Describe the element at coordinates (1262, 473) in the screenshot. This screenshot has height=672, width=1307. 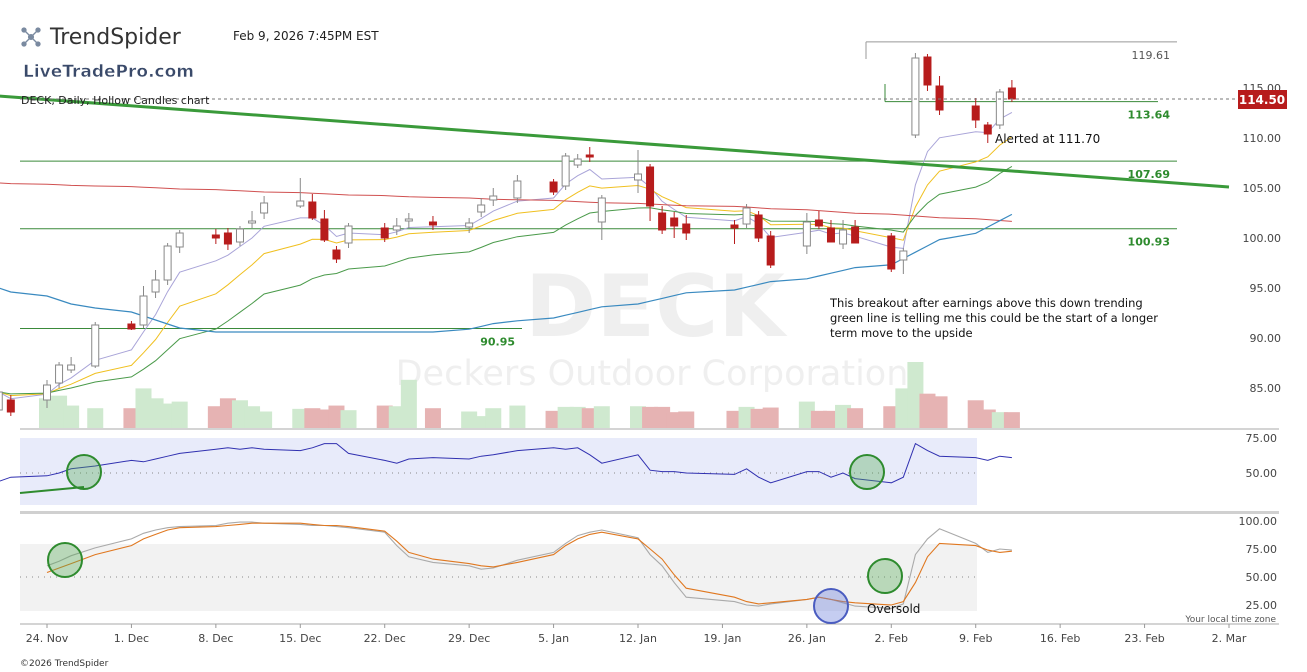
I see `rsi-axis-tick: 50.00` at that location.